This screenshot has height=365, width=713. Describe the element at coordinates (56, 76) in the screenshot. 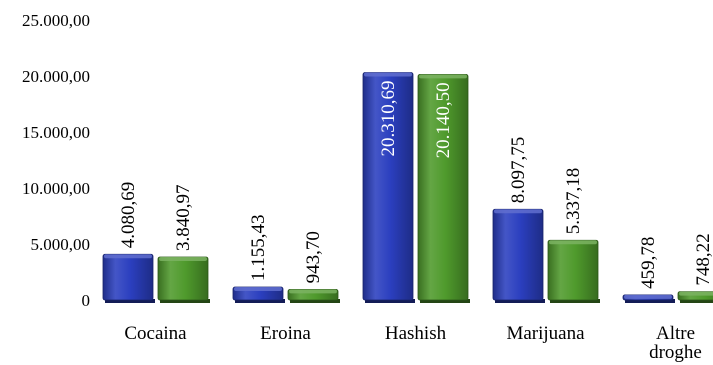

I see `y-tick-label: 20.000,00` at that location.